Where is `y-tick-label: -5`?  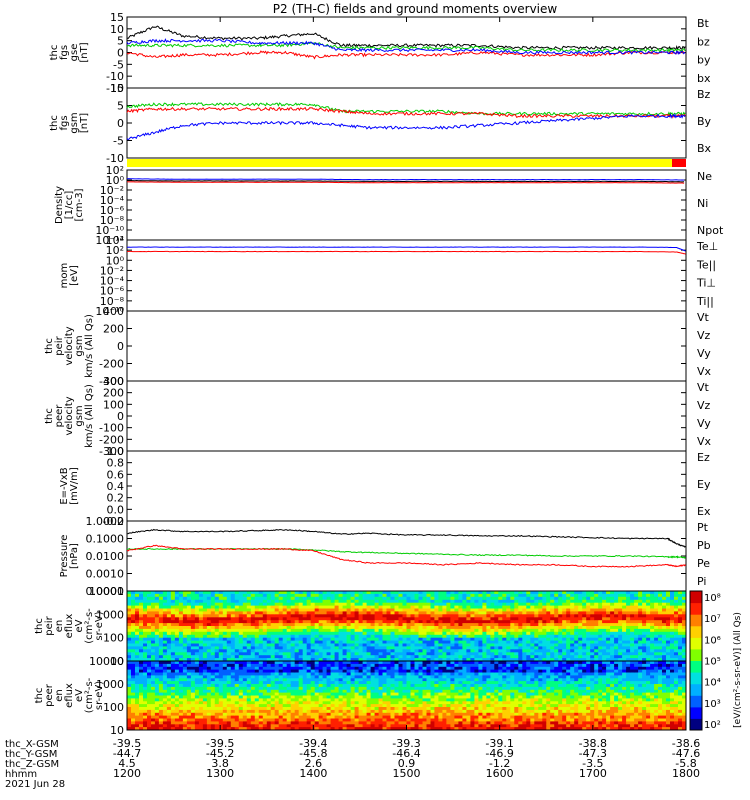 y-tick-label: -5 is located at coordinates (118, 141).